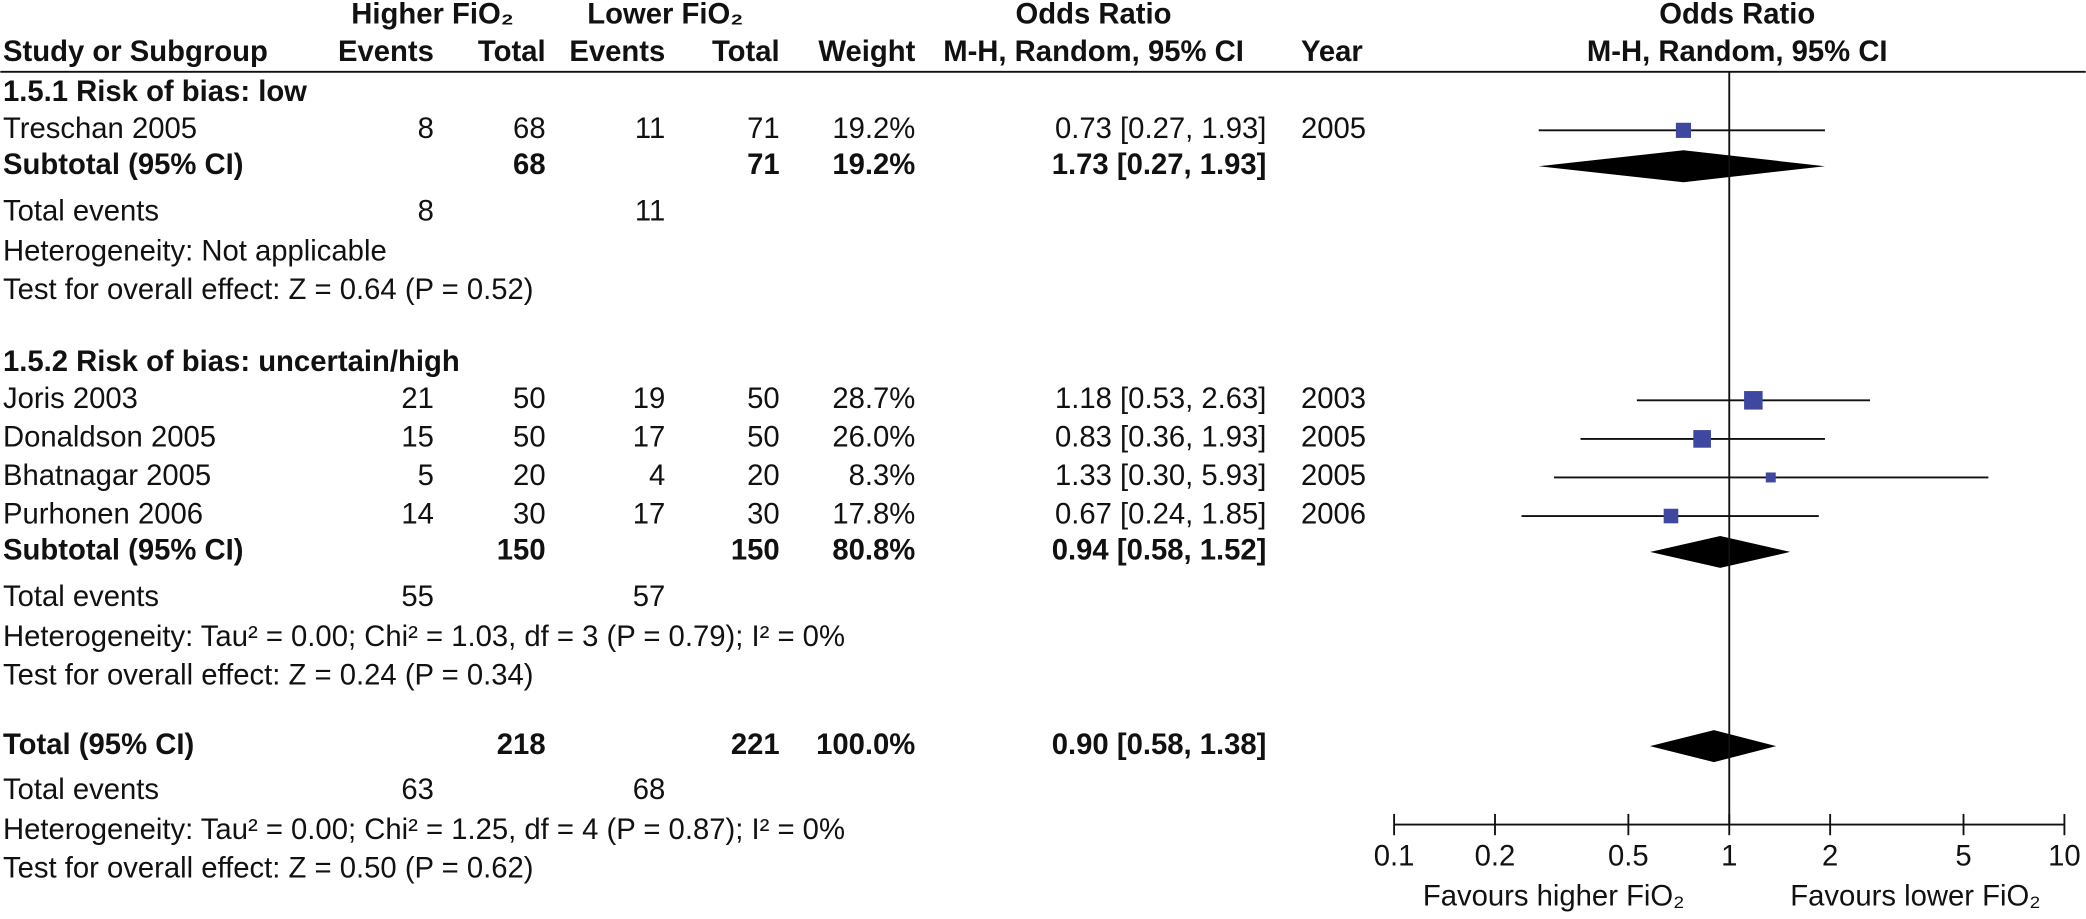 This screenshot has height=919, width=2086. What do you see at coordinates (1737, 52) in the screenshot?
I see `plot-method-header: M-H, Random, 95% CI` at bounding box center [1737, 52].